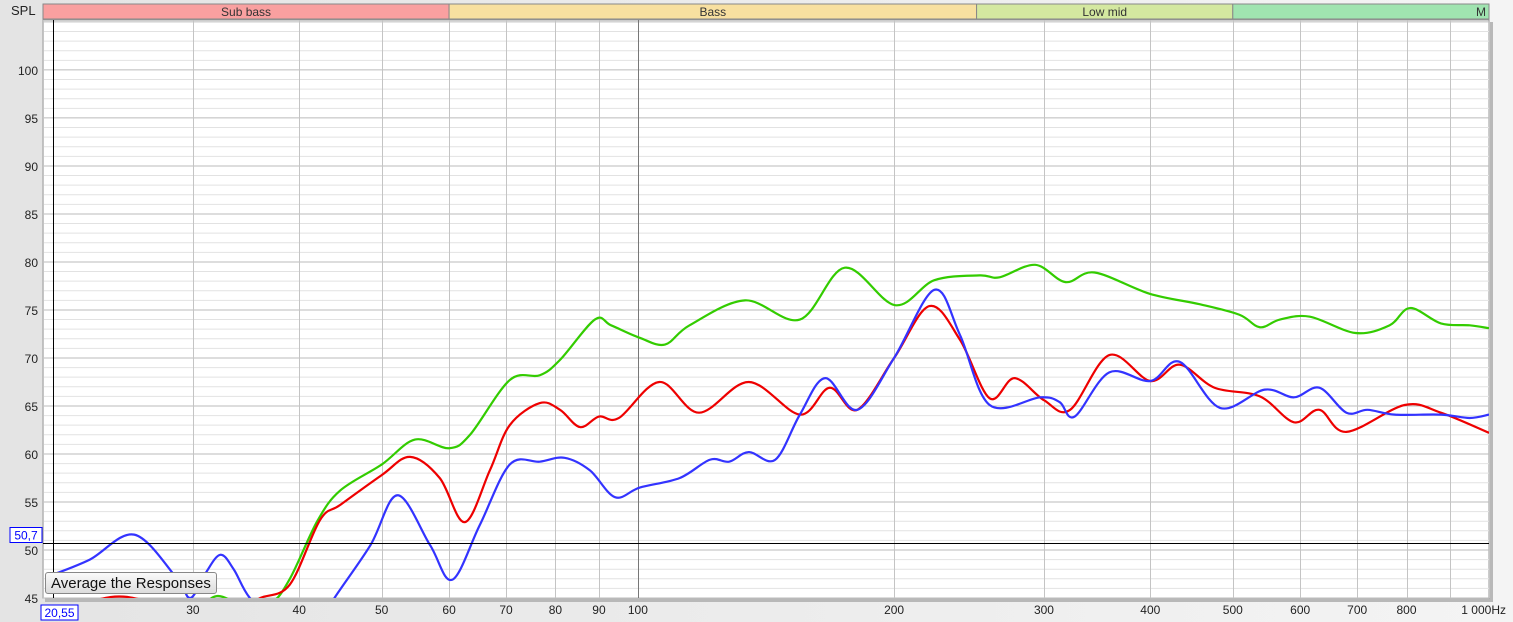  I want to click on y-tick-label: 75, so click(32, 311).